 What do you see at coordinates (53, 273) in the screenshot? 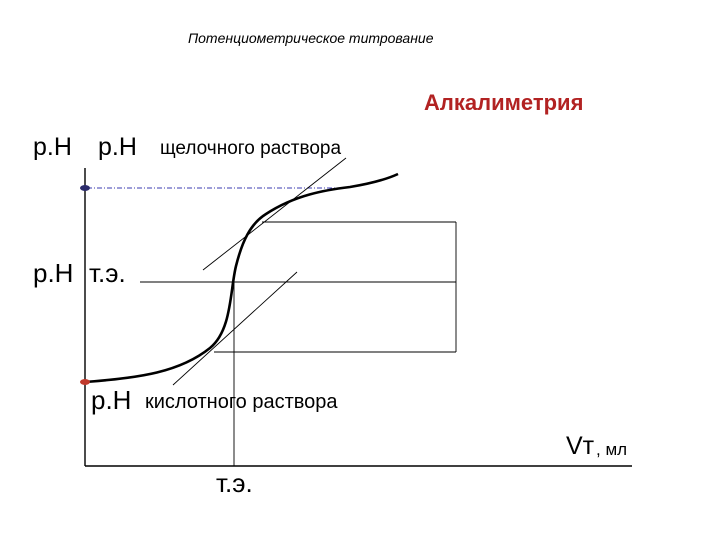
I see `eq-ph-label: p.H` at bounding box center [53, 273].